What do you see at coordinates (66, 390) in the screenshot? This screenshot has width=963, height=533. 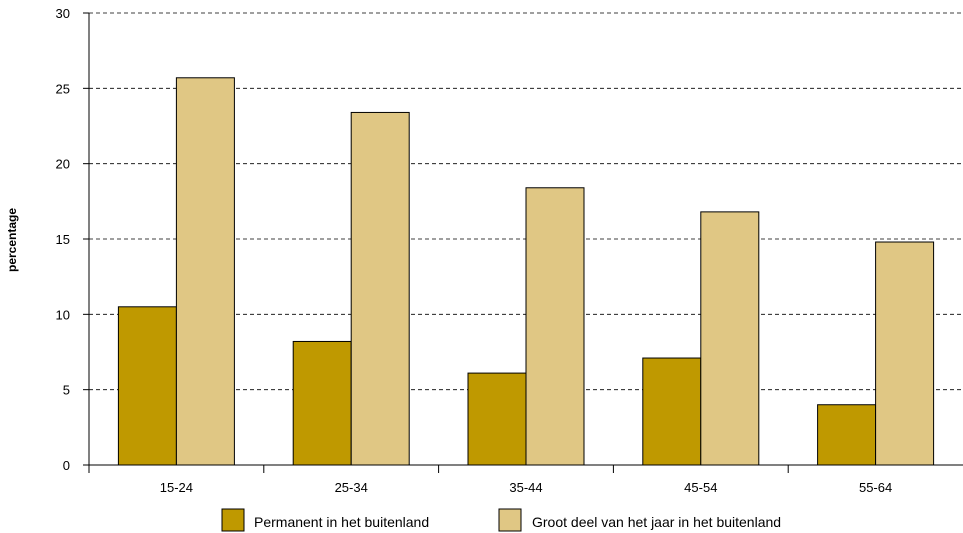 I see `y-tick-label: 5` at bounding box center [66, 390].